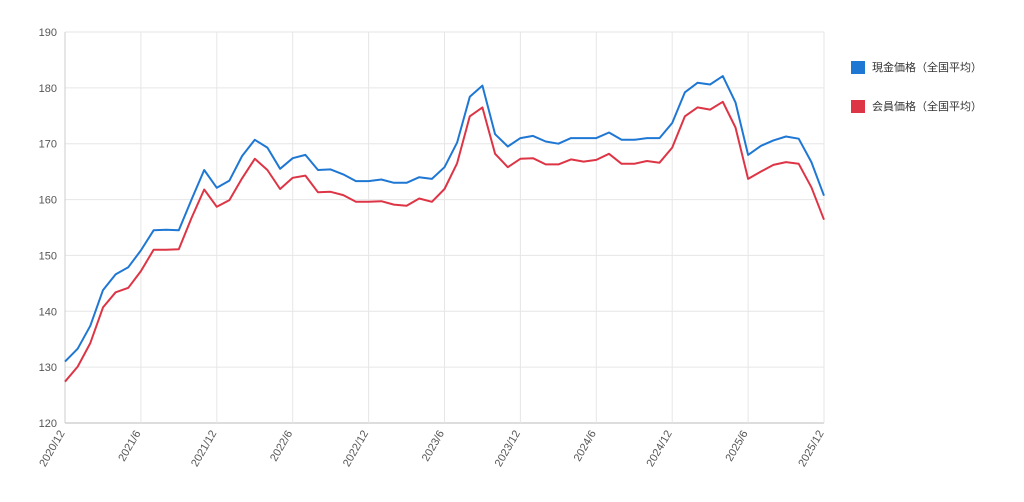 This screenshot has width=1024, height=502. I want to click on x-tick-label: 2022/12, so click(356, 449).